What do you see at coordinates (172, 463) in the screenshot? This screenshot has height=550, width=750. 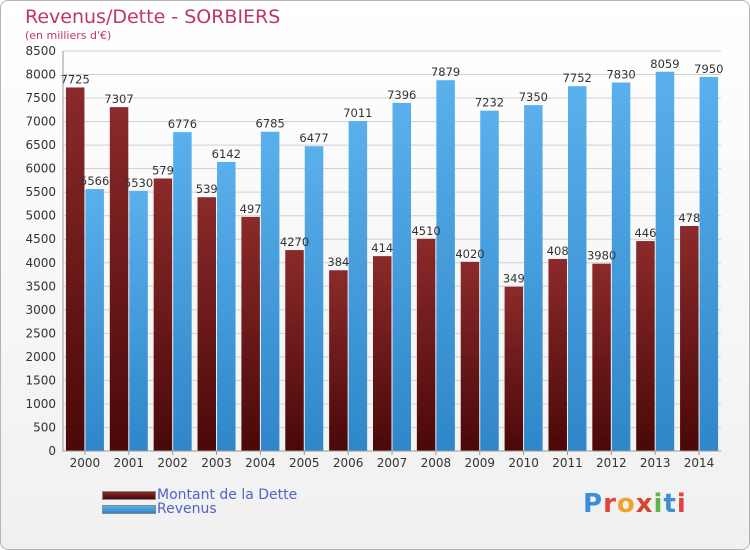 I see `x-tick-label-2002: 2002` at bounding box center [172, 463].